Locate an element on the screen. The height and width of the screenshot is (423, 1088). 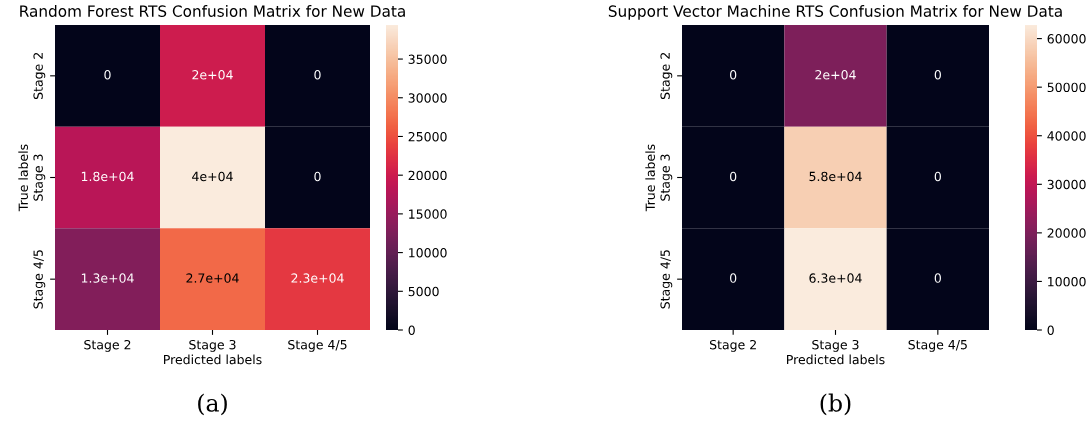
text: (b) is located at coordinates (835, 404).